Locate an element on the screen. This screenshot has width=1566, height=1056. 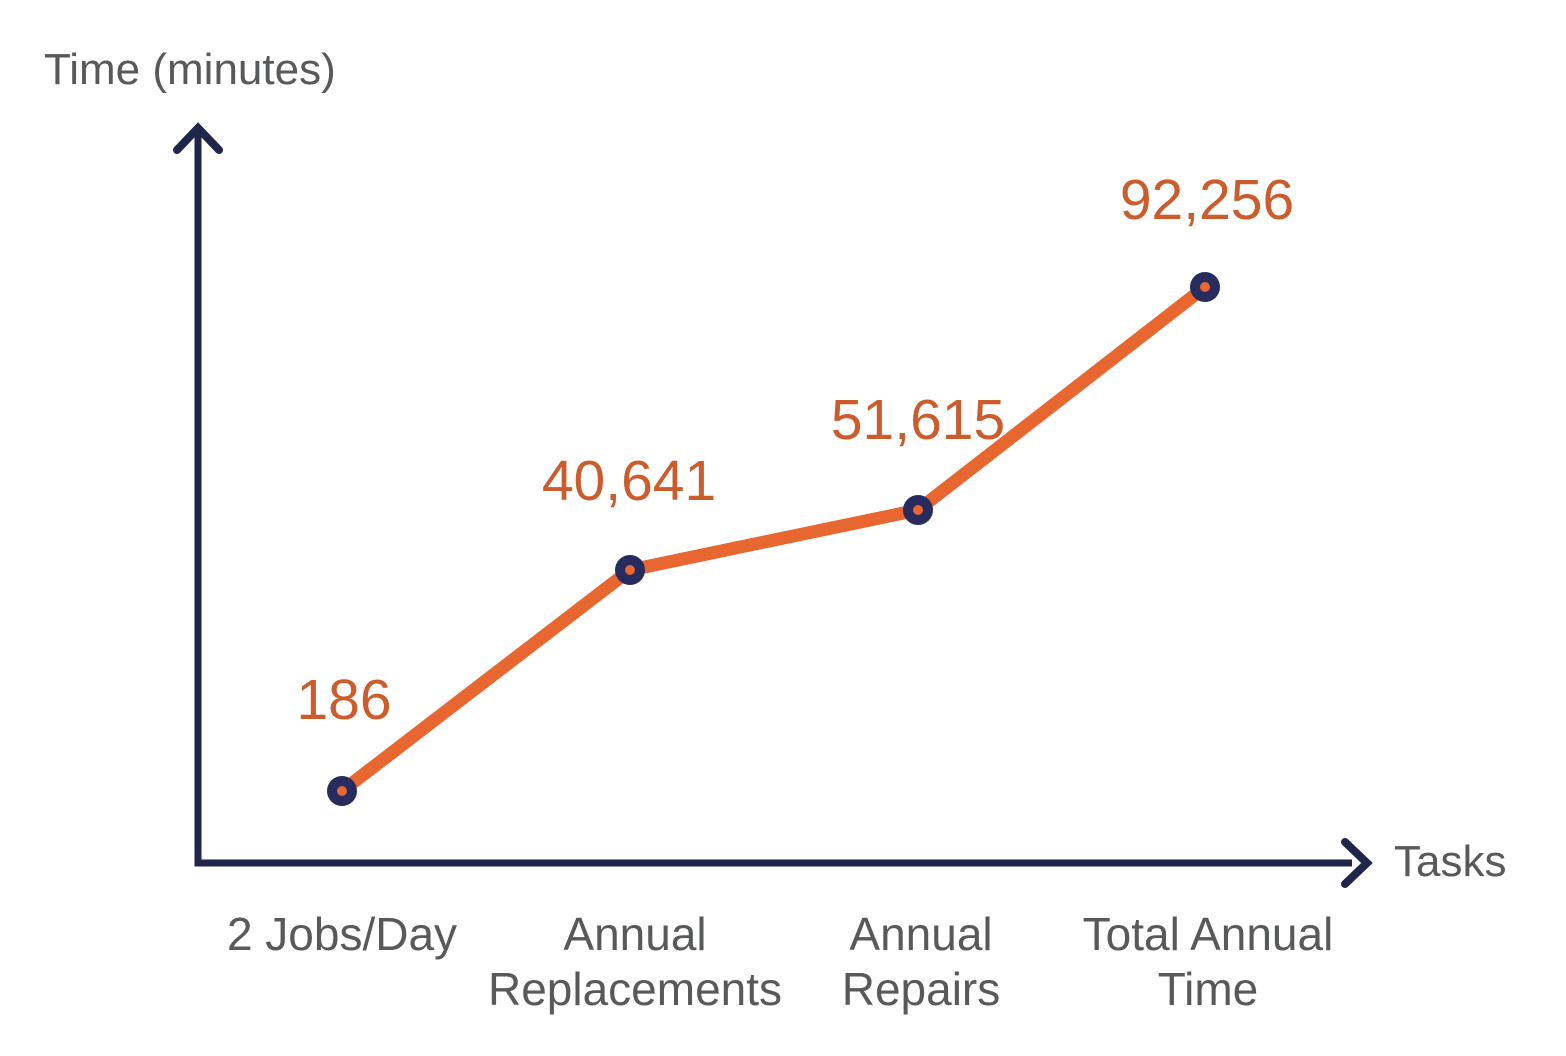
x-axis-arrow-icon is located at coordinates (1357, 863).